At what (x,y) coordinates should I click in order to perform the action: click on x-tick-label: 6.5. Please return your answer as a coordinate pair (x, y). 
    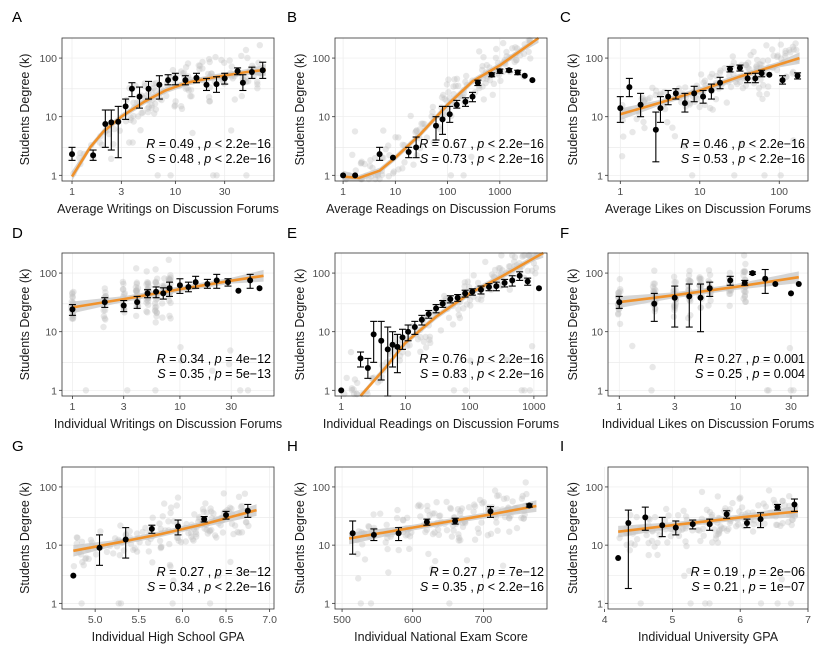
    Looking at the image, I should click on (226, 620).